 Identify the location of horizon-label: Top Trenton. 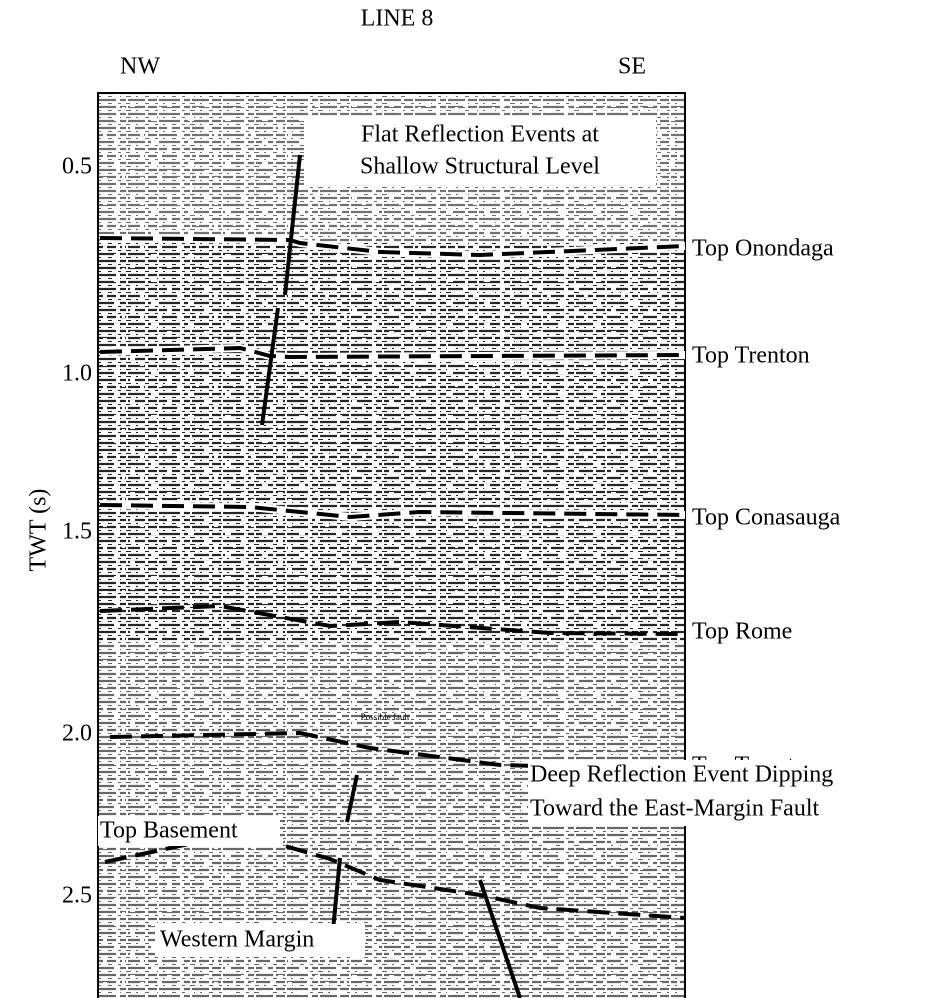
(751, 356).